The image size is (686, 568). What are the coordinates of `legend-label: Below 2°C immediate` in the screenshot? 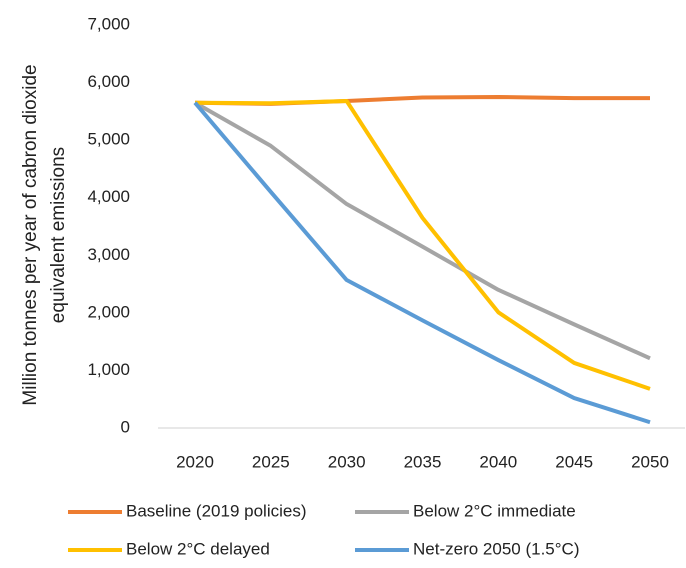 It's located at (494, 510).